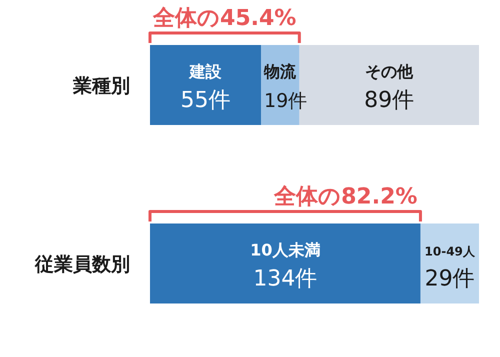 The image size is (500, 357). What do you see at coordinates (449, 279) in the screenshot?
I see `data-label: 29件` at bounding box center [449, 279].